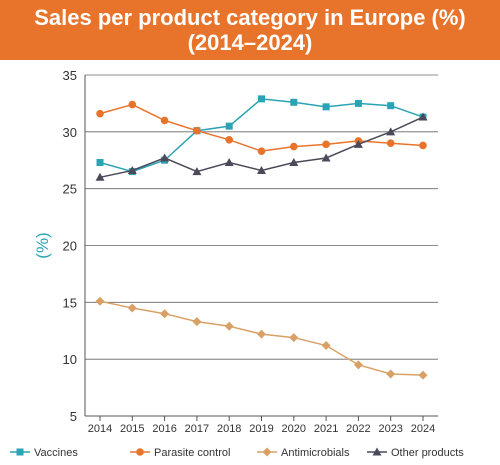  What do you see at coordinates (423, 429) in the screenshot?
I see `x-tick-label: 2024` at bounding box center [423, 429].